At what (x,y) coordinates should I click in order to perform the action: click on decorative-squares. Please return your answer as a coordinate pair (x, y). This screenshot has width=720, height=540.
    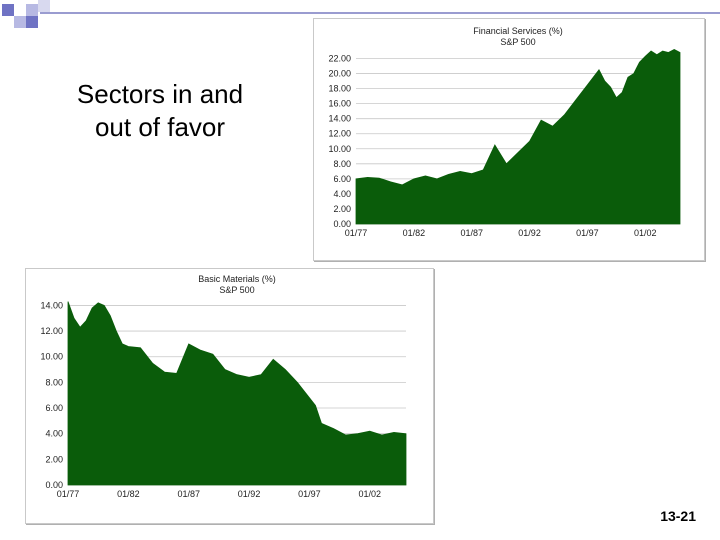
    Looking at the image, I should click on (30, 20).